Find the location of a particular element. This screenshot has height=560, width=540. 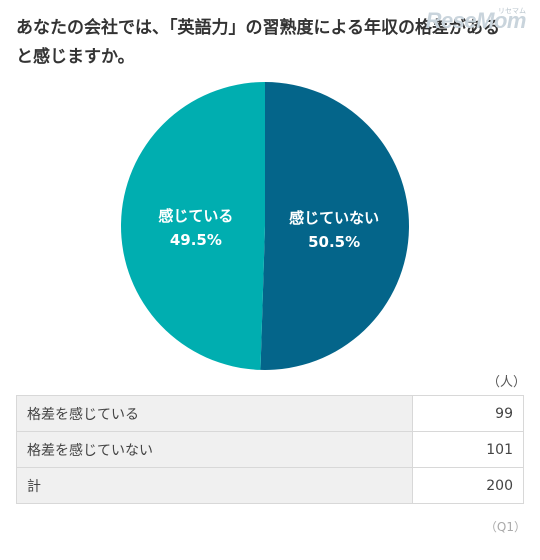

row-value-total: 200 is located at coordinates (468, 485).